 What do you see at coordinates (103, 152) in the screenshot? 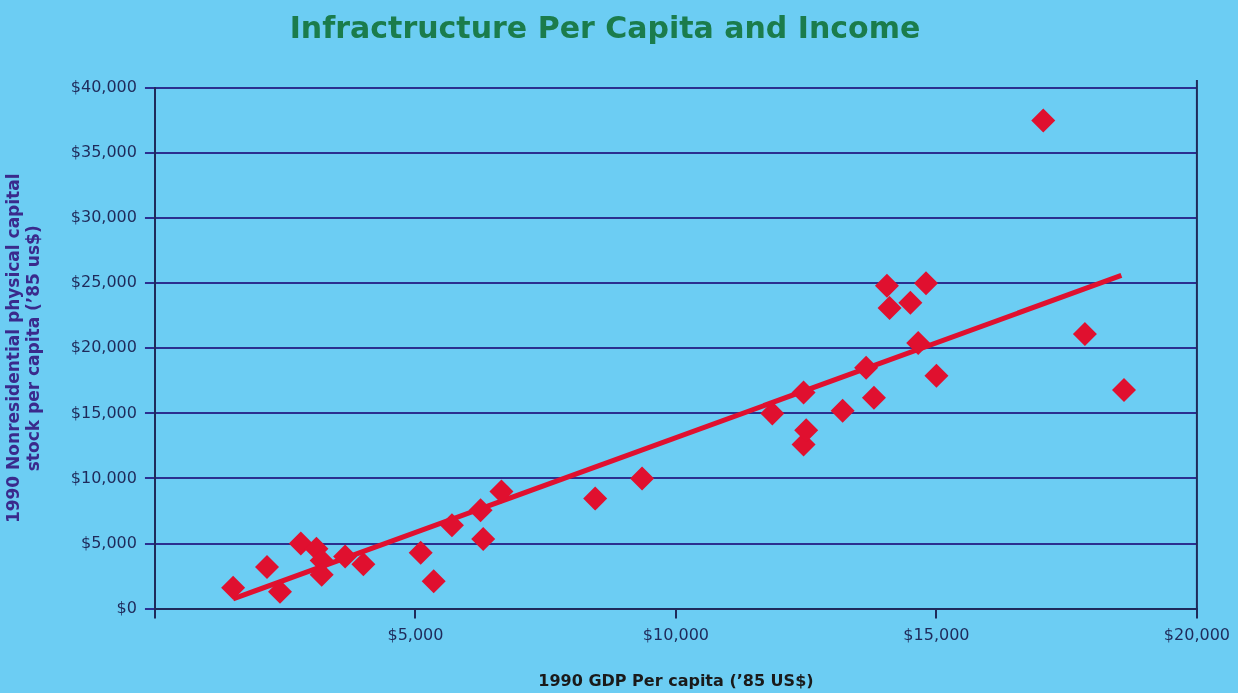
I see `y-tick-label: $35,000` at bounding box center [103, 152].